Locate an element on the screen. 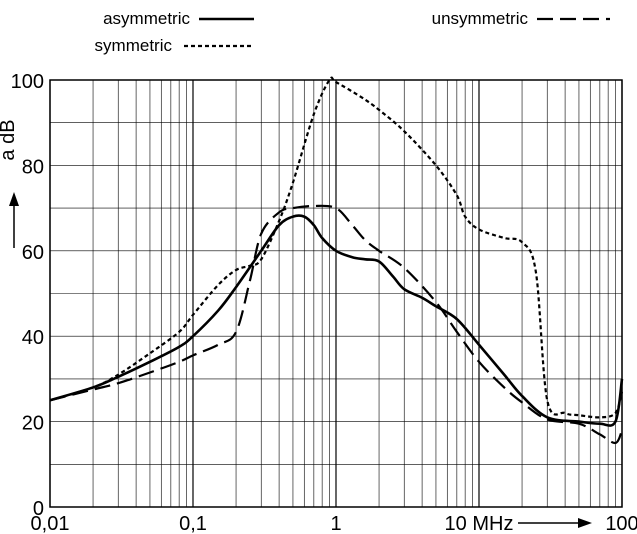 This screenshot has height=534, width=637. legend-label-asymmetric: asymmetric is located at coordinates (146, 18).